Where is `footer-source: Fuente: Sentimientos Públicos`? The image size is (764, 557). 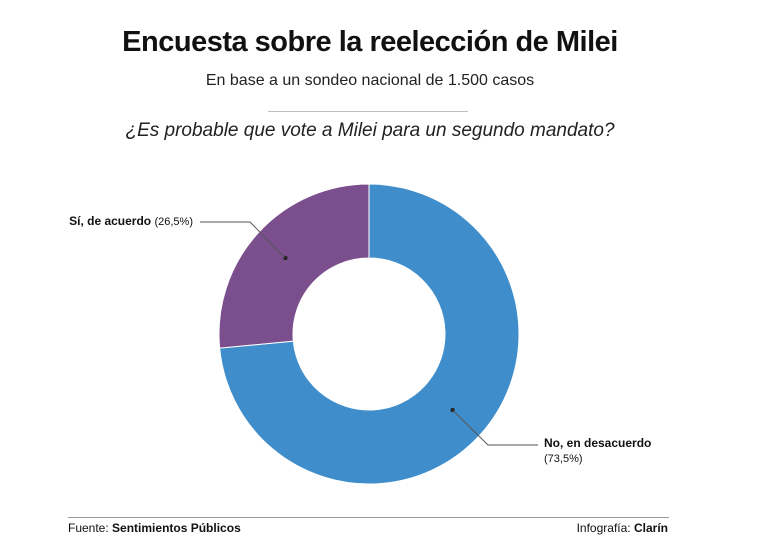 footer-source: Fuente: Sentimientos Públicos is located at coordinates (154, 528).